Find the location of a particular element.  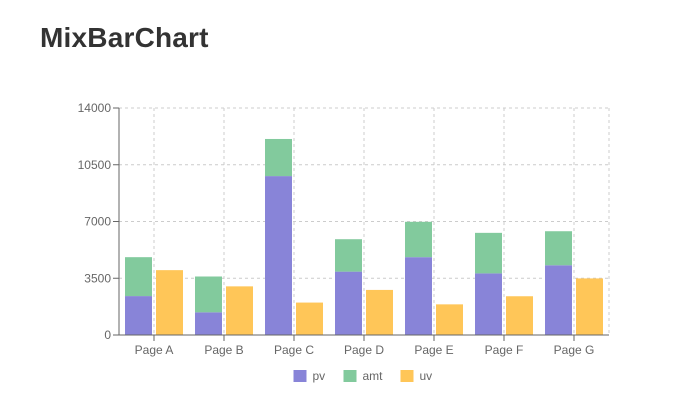

bar-uv-page-d is located at coordinates (379, 312).